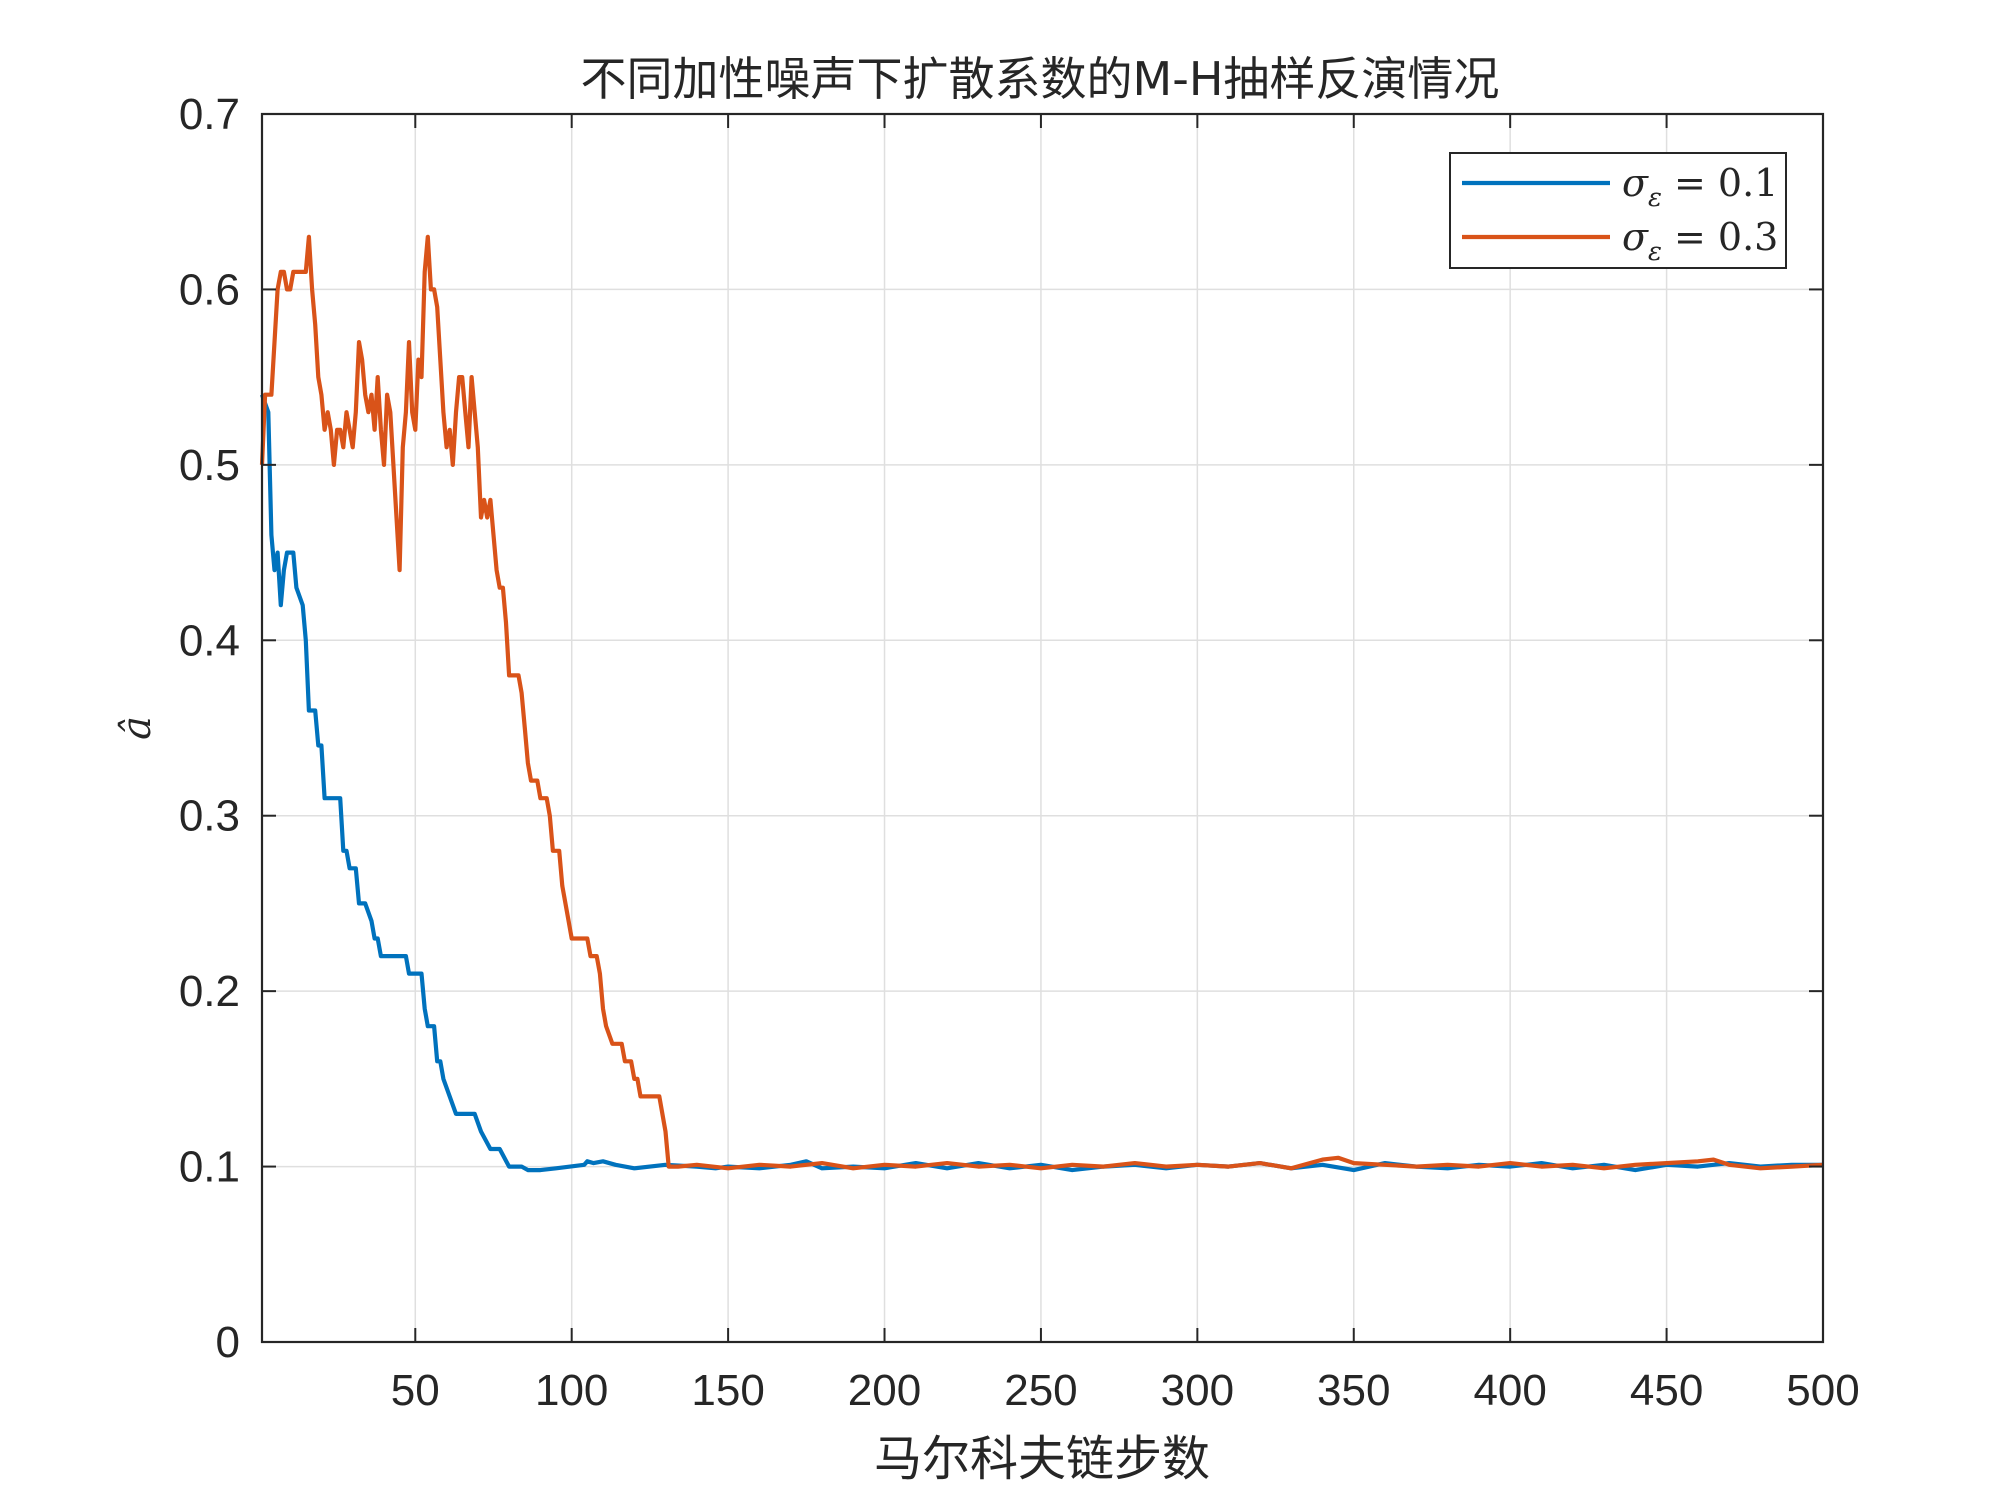 Image resolution: width=2000 pixels, height=1499 pixels. I want to click on legend-box, so click(1618, 210).